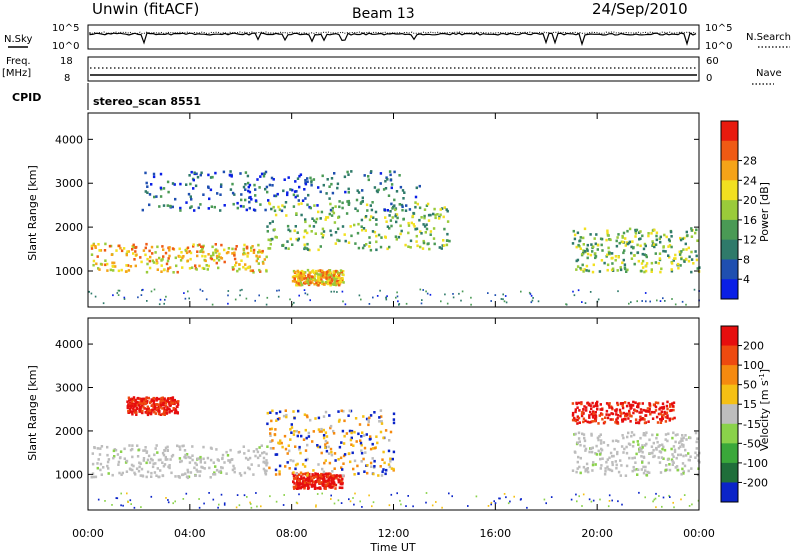 The width and height of the screenshot is (800, 554). Describe the element at coordinates (393, 37) in the screenshot. I see `nsky-panel-frame` at that location.